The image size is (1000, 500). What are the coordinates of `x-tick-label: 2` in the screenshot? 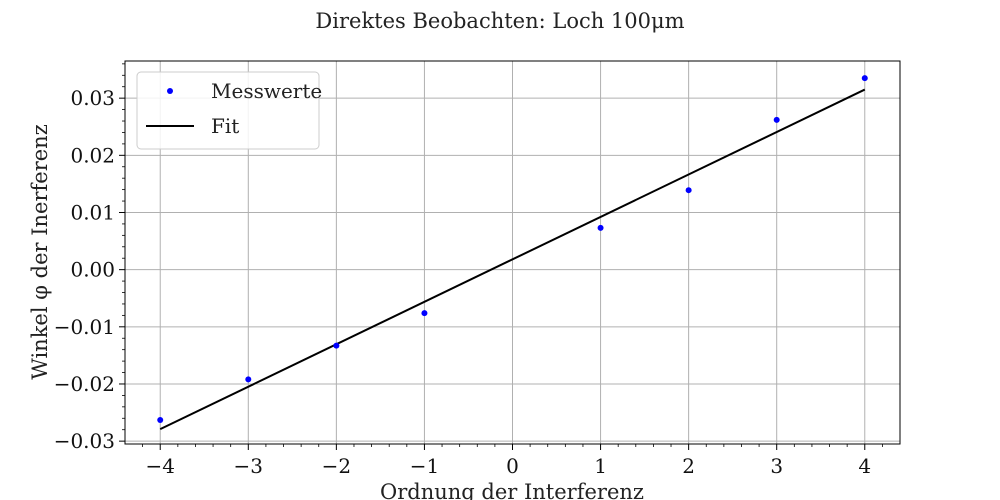 It's located at (688, 466).